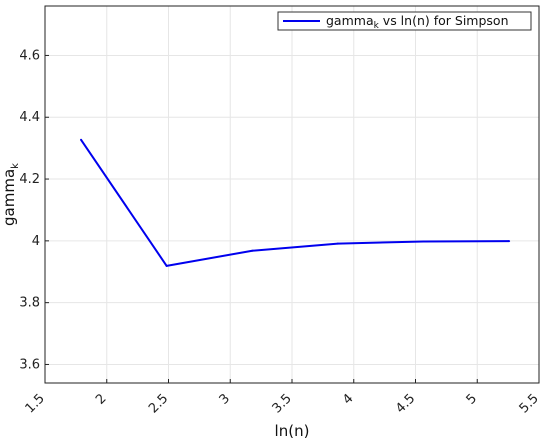 The height and width of the screenshot is (444, 547). Describe the element at coordinates (29, 117) in the screenshot. I see `y-tick-label: 4.4` at that location.